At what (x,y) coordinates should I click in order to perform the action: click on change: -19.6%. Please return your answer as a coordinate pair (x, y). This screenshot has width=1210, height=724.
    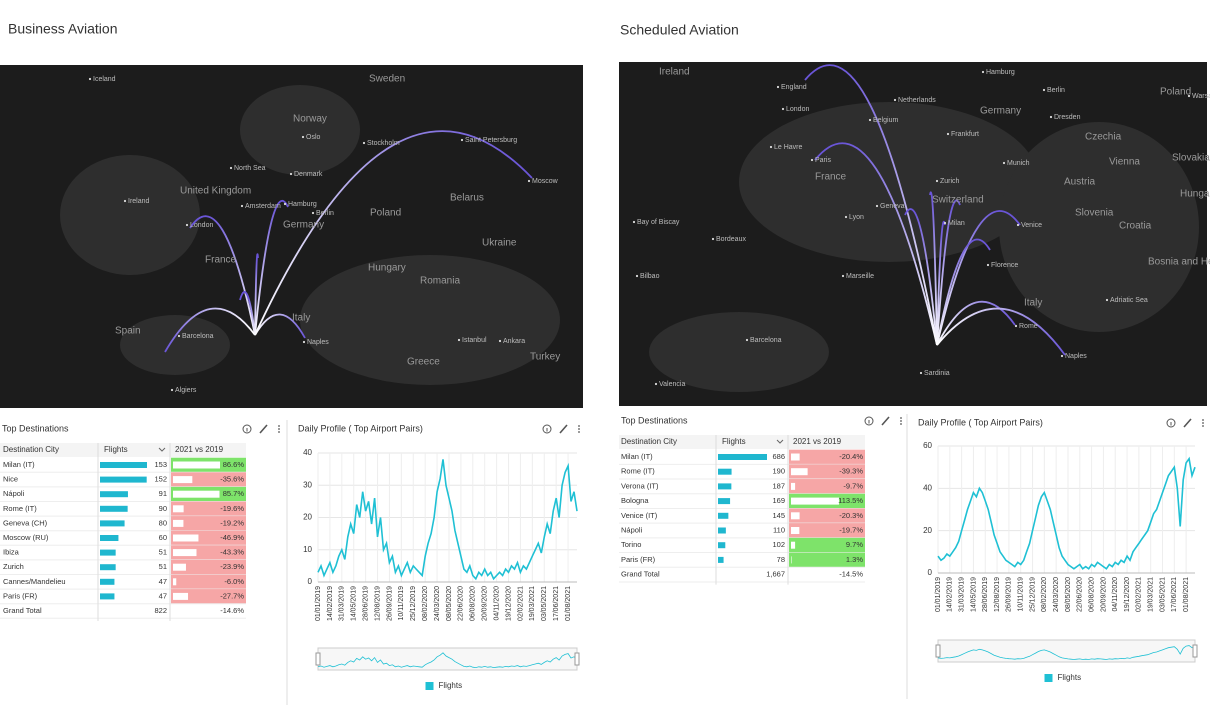
    Looking at the image, I should click on (232, 508).